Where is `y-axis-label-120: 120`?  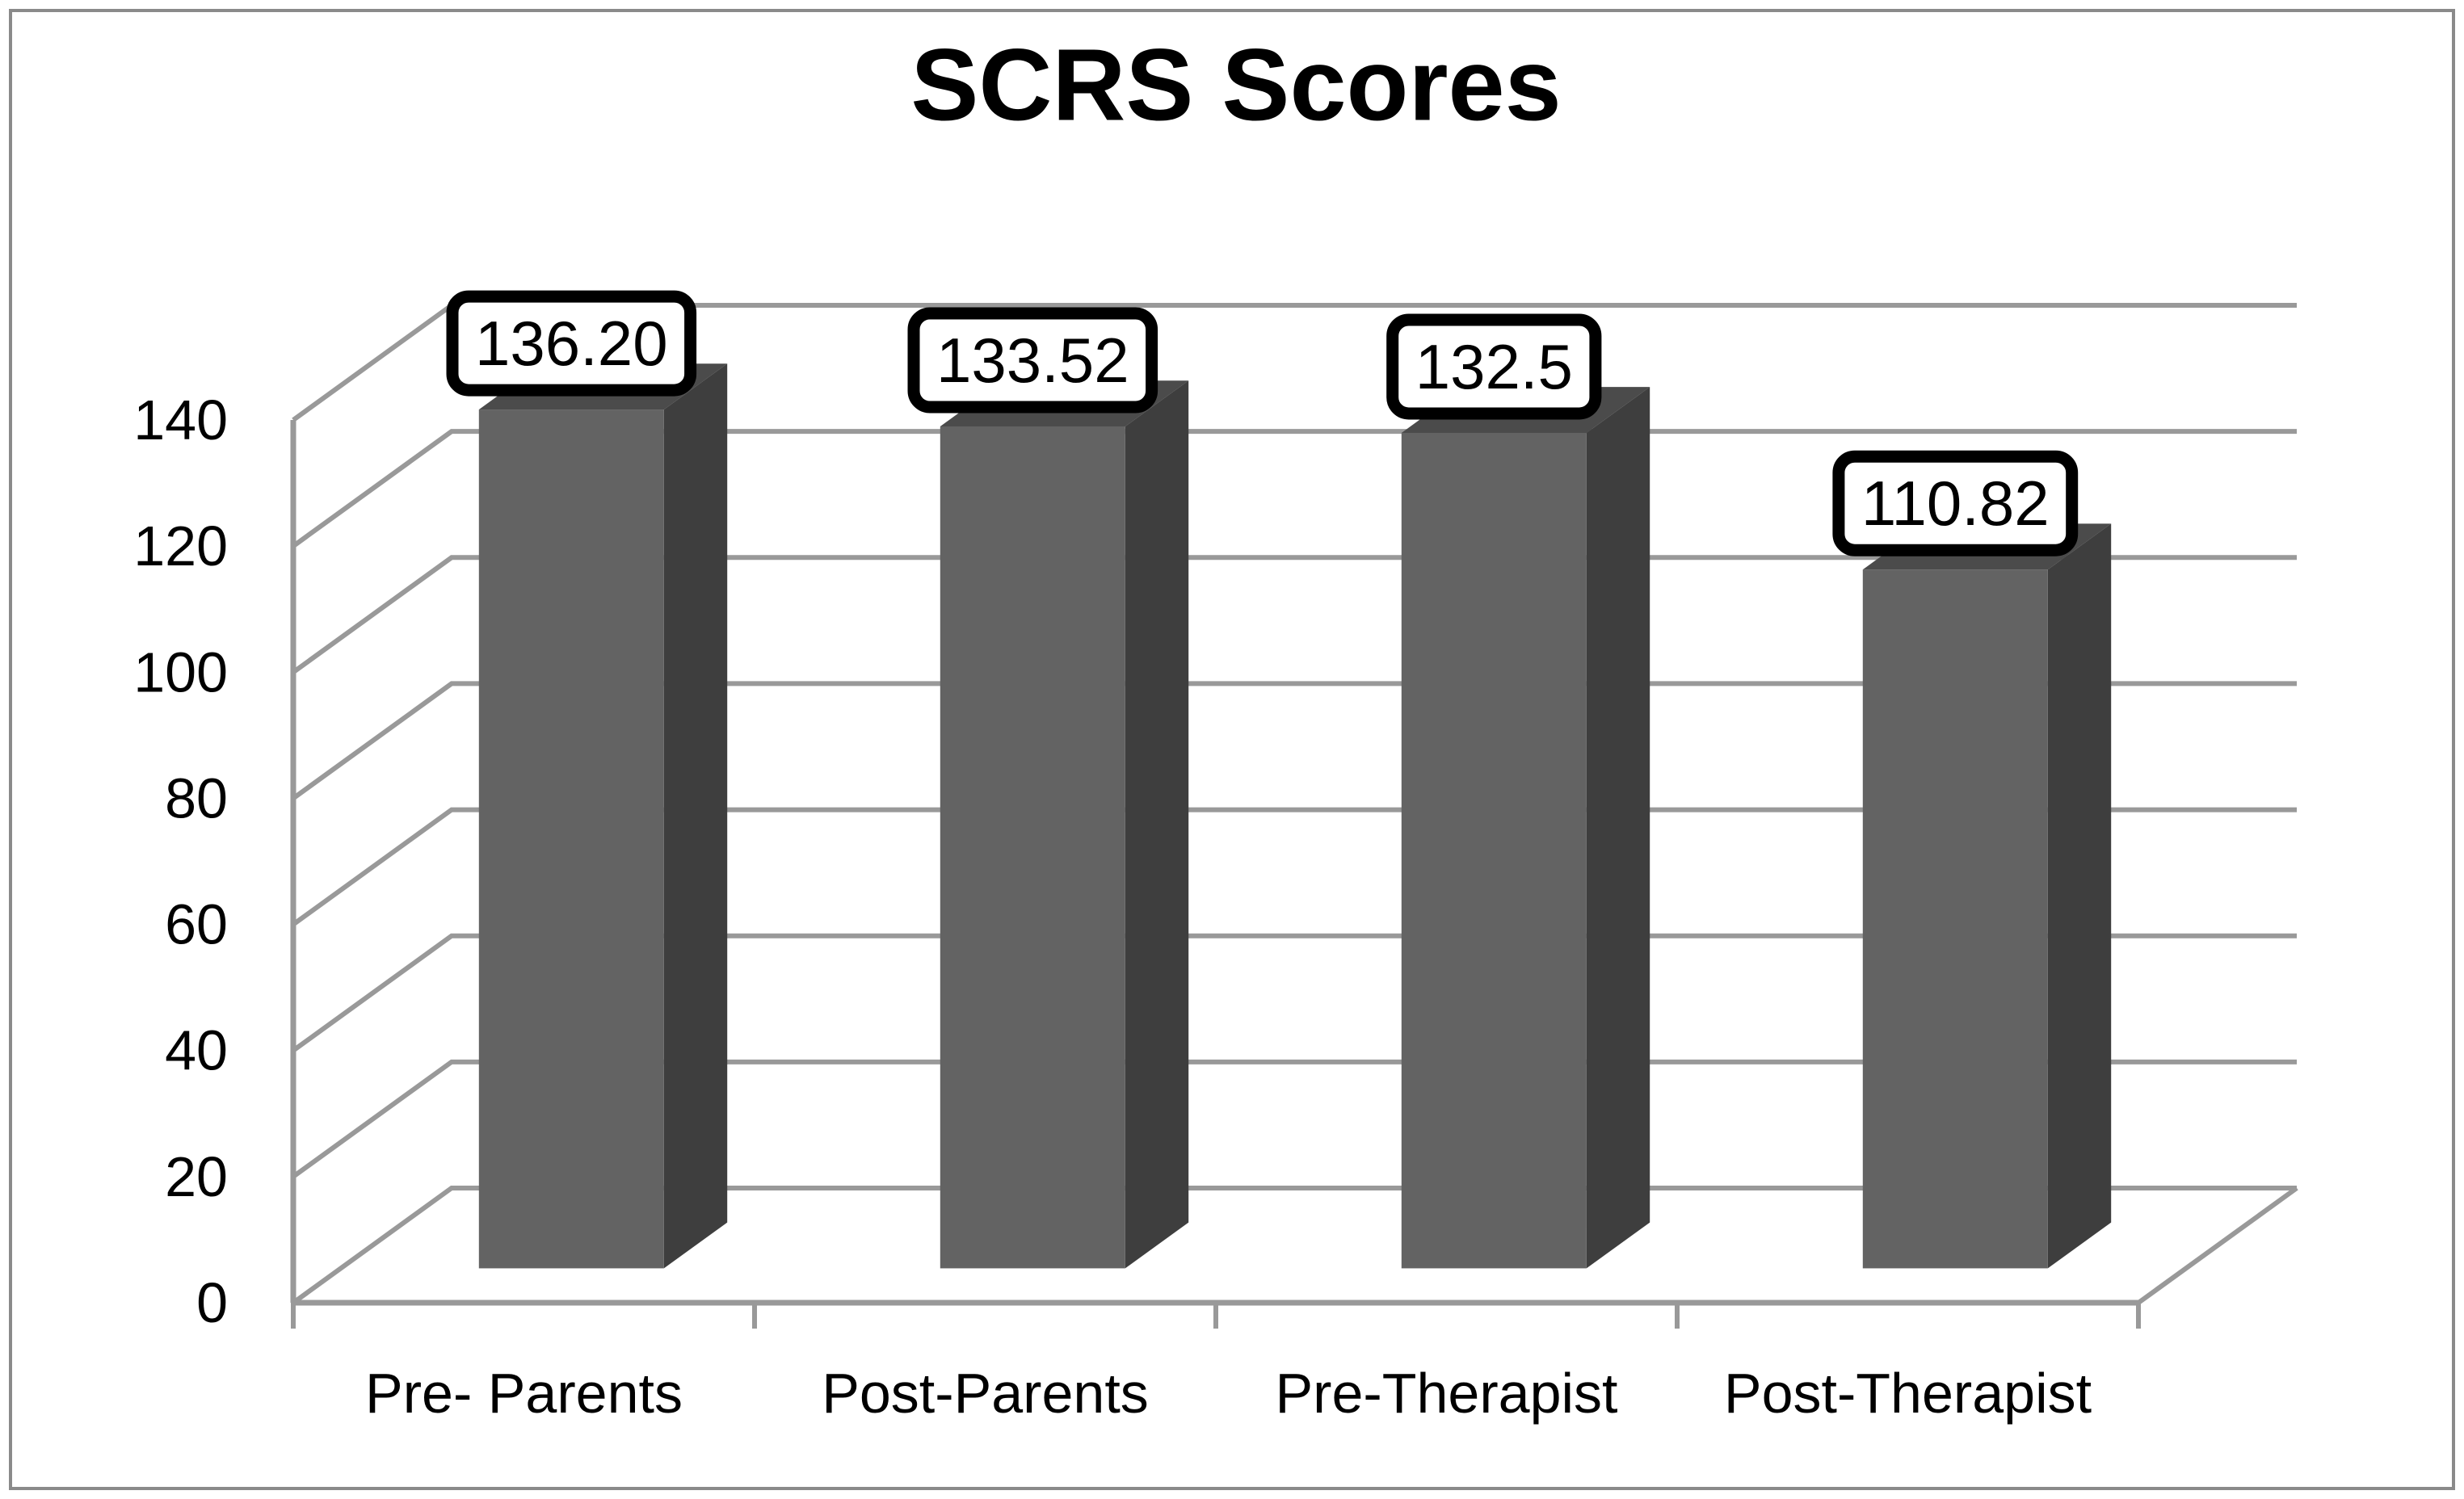
y-axis-label-120: 120 is located at coordinates (180, 545).